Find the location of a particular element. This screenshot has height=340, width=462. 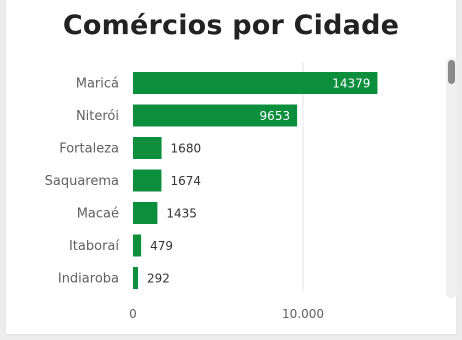

category-label: Niterói is located at coordinates (97, 116).